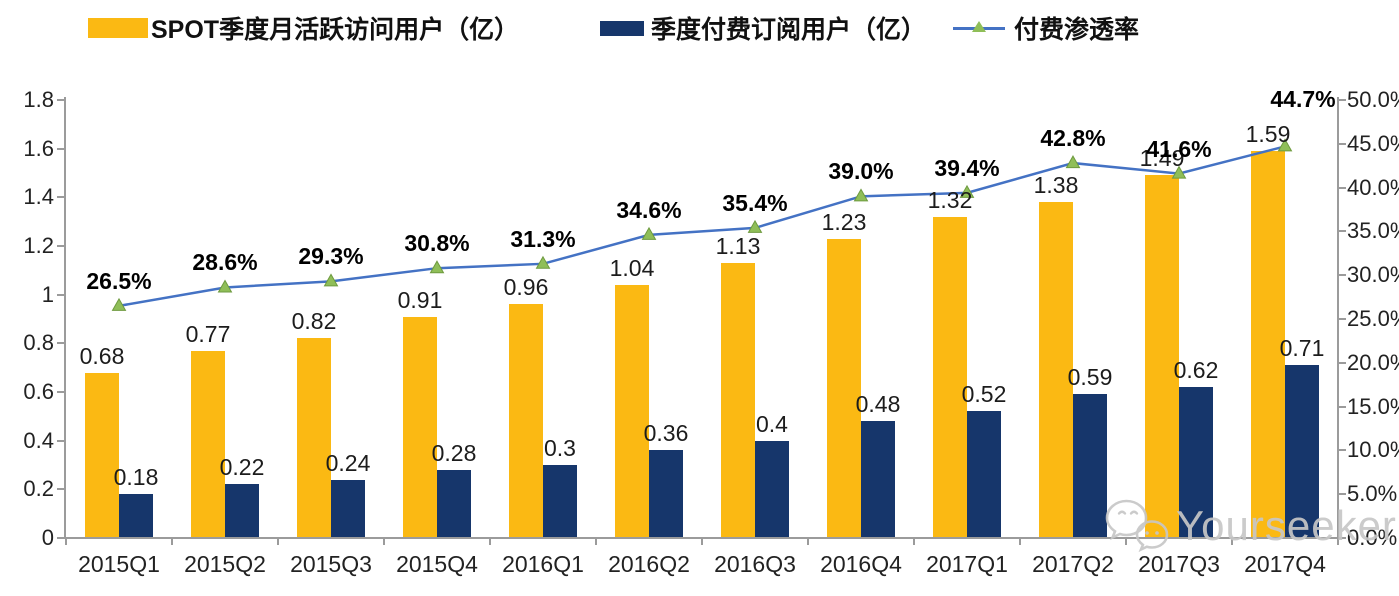  I want to click on legend-item-subscribers: 季度付费订阅用户（亿）, so click(763, 28).